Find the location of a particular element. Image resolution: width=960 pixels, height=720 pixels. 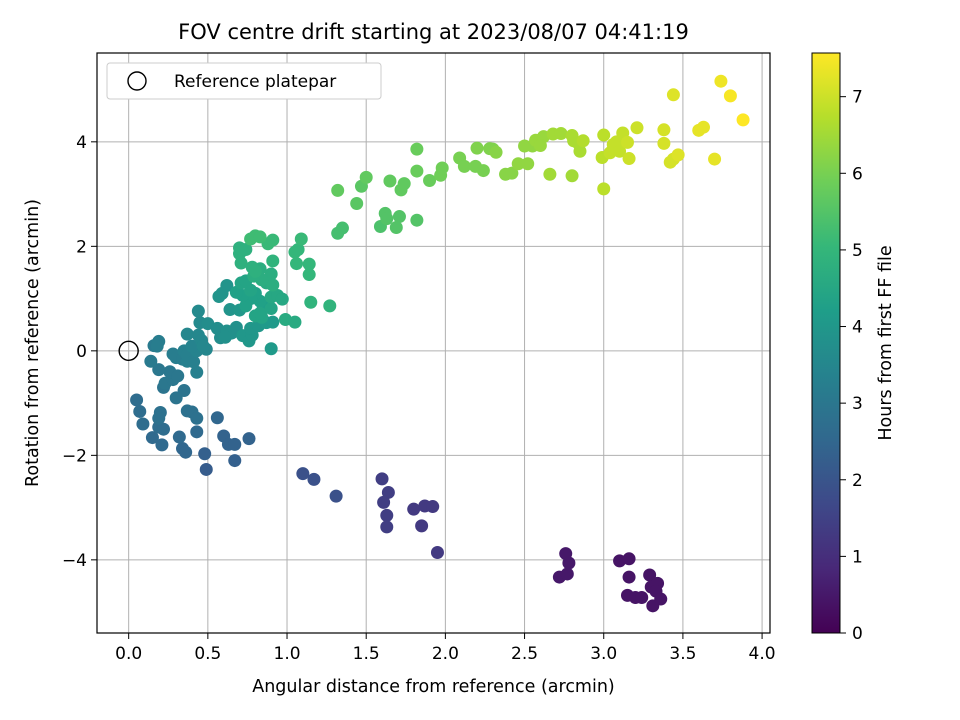

colorbar-ticks: 0 1 2 3 4 5 6 7 is located at coordinates (851, 366).